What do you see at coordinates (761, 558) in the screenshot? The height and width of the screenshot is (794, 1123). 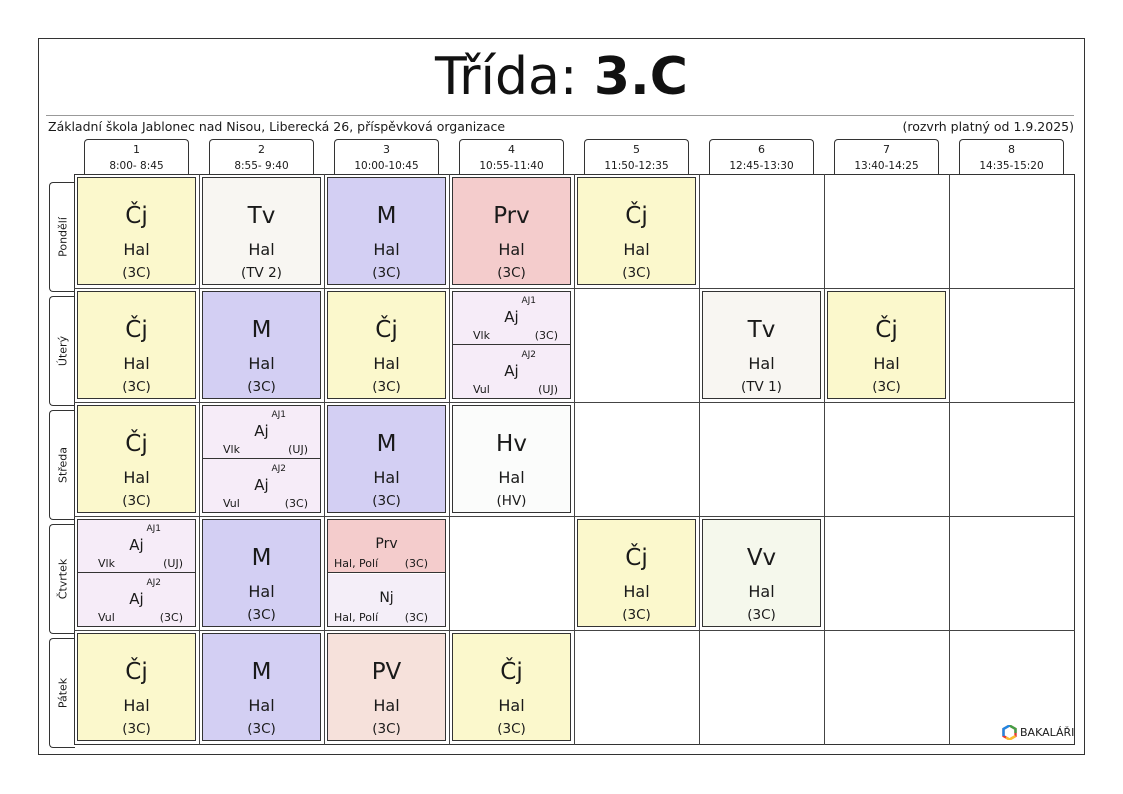 I see `subject: Vv` at bounding box center [761, 558].